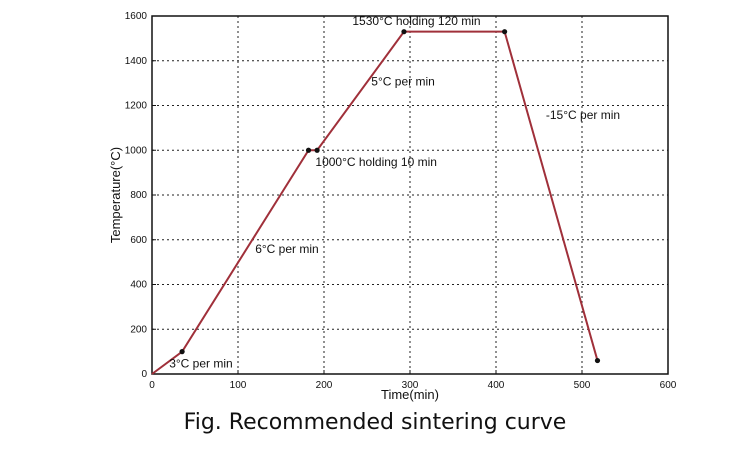 Image resolution: width=750 pixels, height=458 pixels. I want to click on annotation-label: 3°C per min, so click(201, 363).